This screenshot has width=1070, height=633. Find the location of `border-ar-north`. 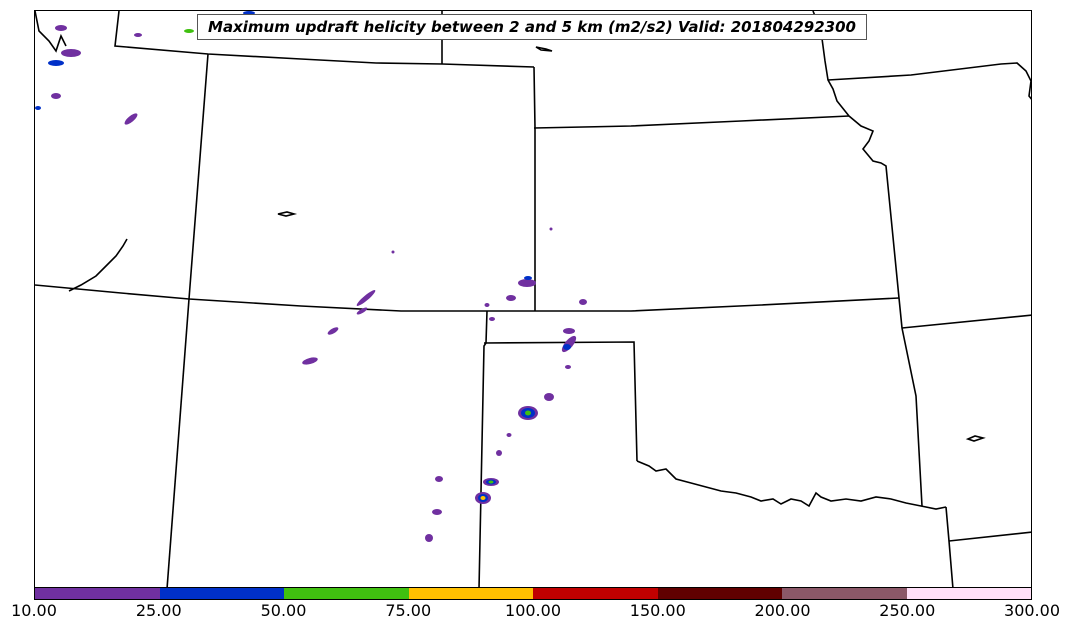

border-ar-north is located at coordinates (966, 321).